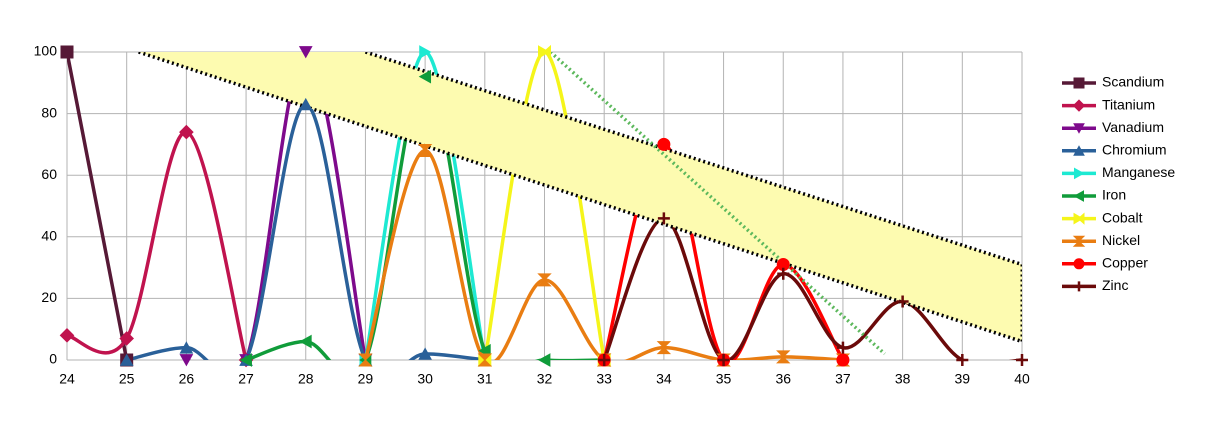 The height and width of the screenshot is (436, 1207). Describe the element at coordinates (1115, 285) in the screenshot. I see `legend-label: Zinc` at that location.